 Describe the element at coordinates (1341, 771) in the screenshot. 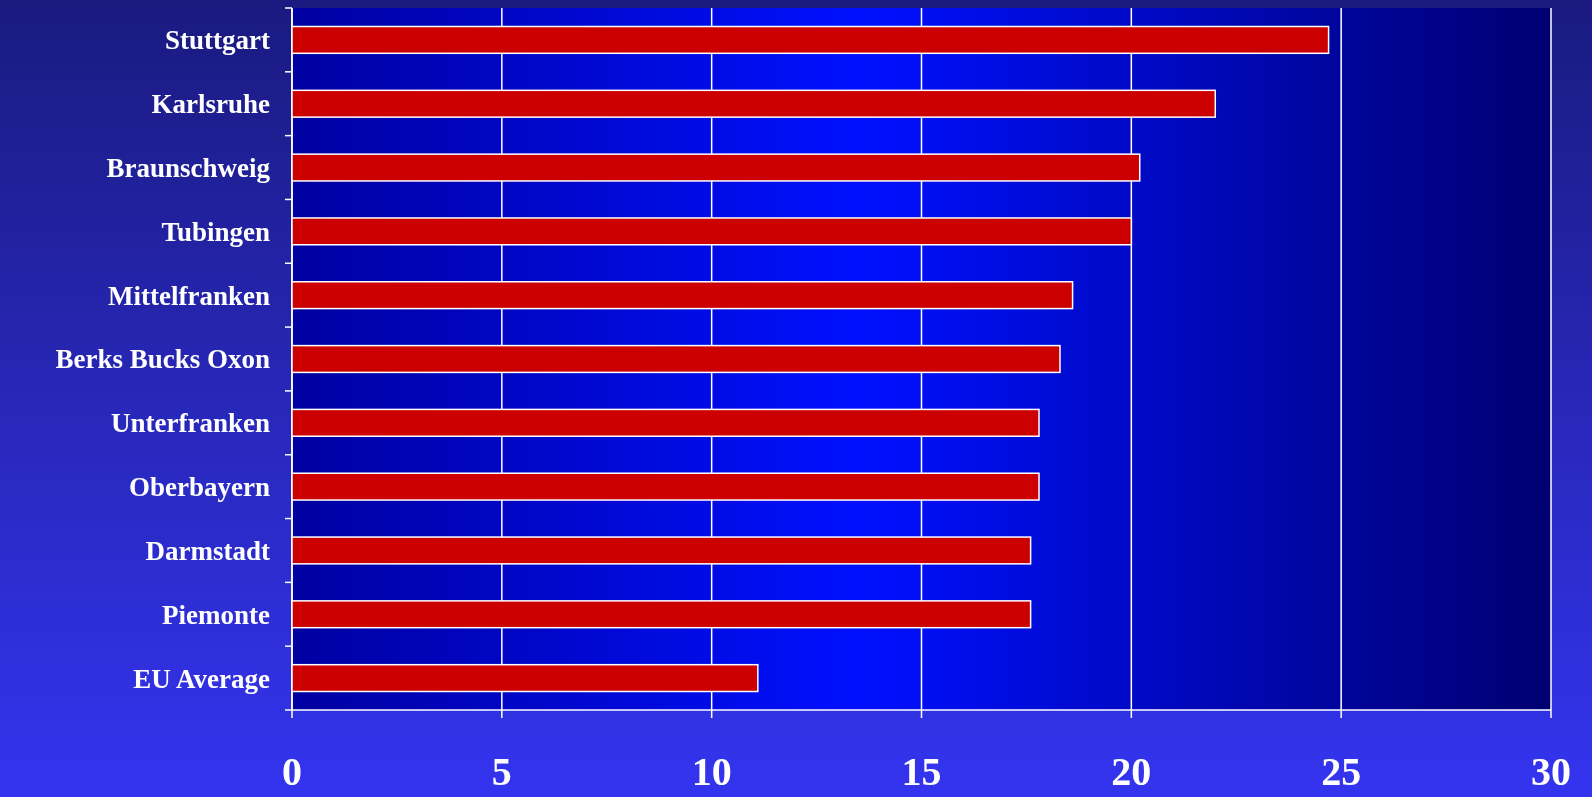

I see `x-tick-label: 25` at that location.